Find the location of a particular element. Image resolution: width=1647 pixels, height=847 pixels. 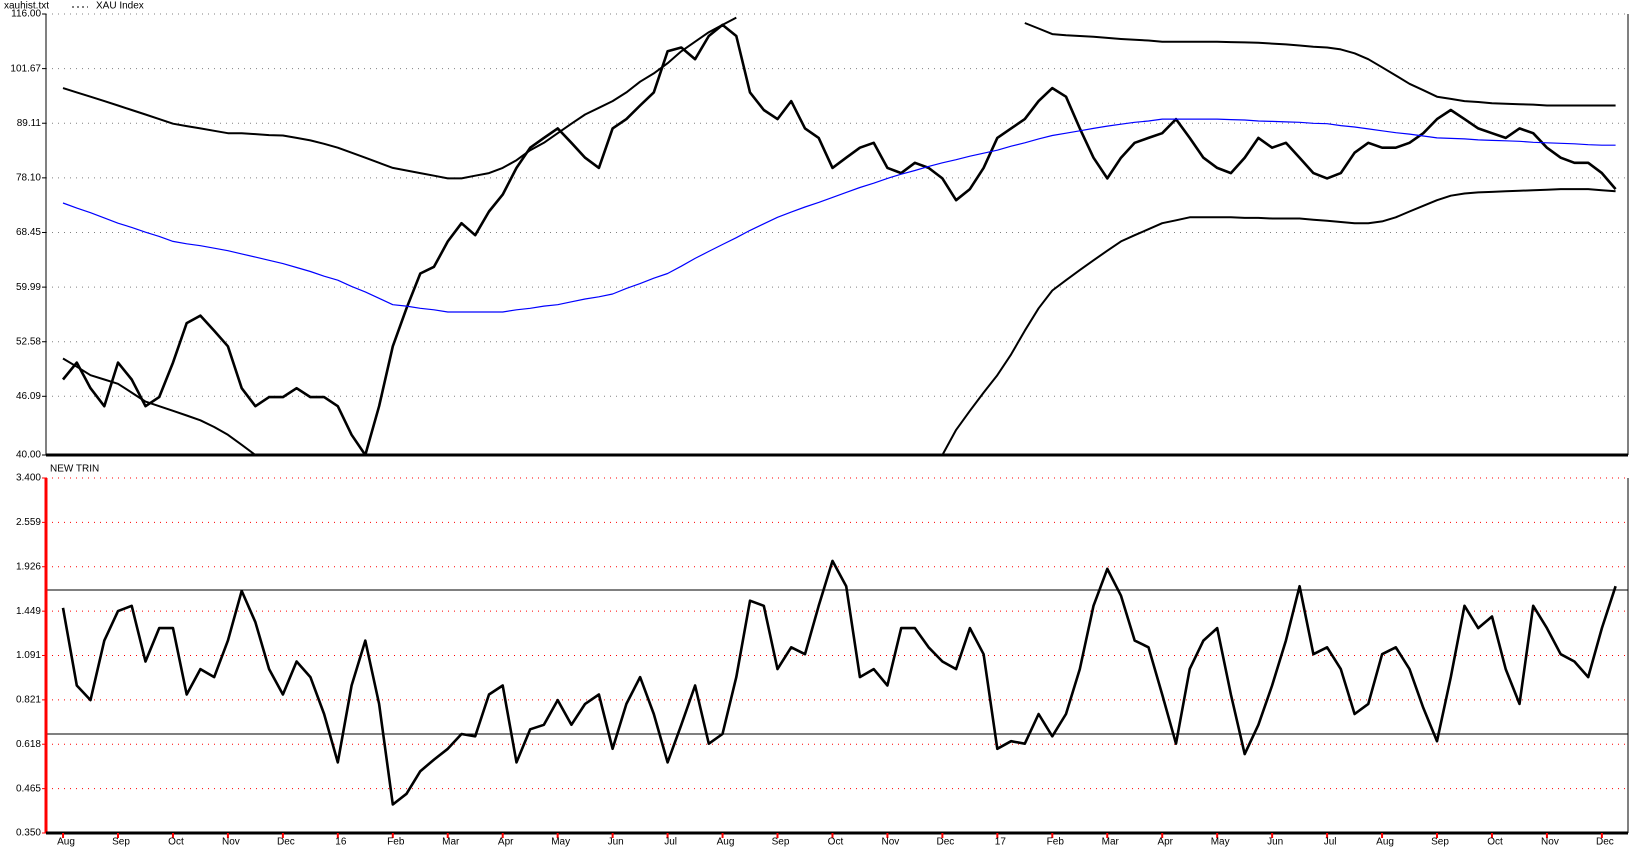

y-tick-label: 0.465 is located at coordinates (28, 788).